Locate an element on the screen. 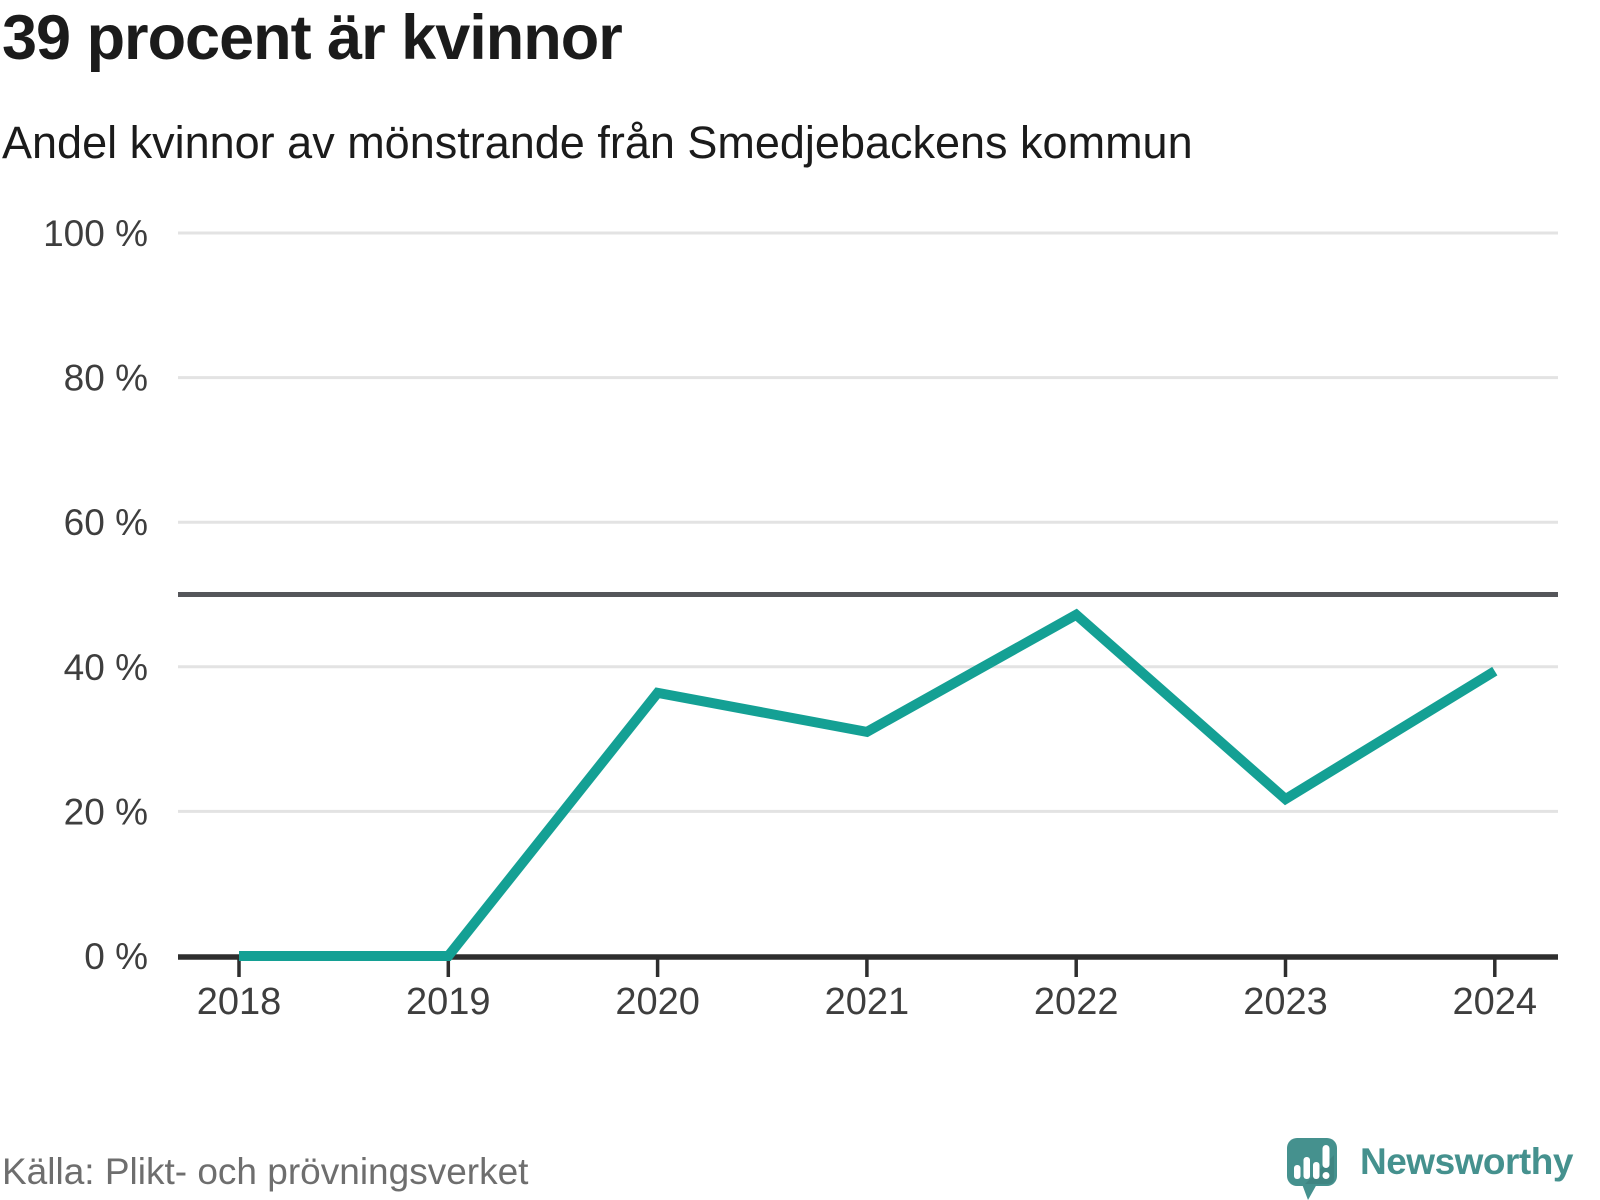  y-axis-tick-label-20: 20 % is located at coordinates (106, 811).